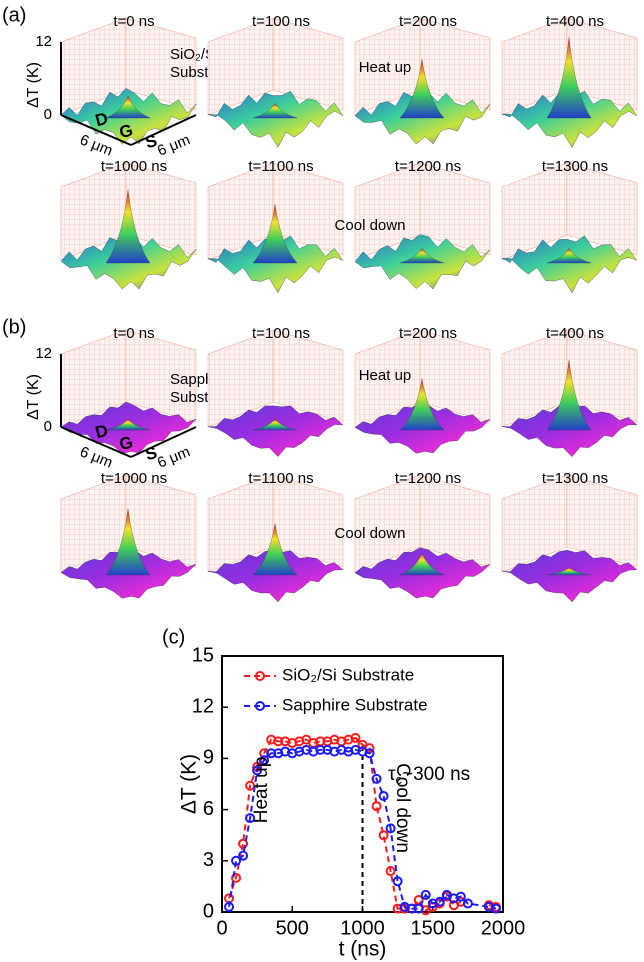 Image resolution: width=644 pixels, height=962 pixels. Describe the element at coordinates (221, 928) in the screenshot. I see `x-tick-label: 0` at that location.